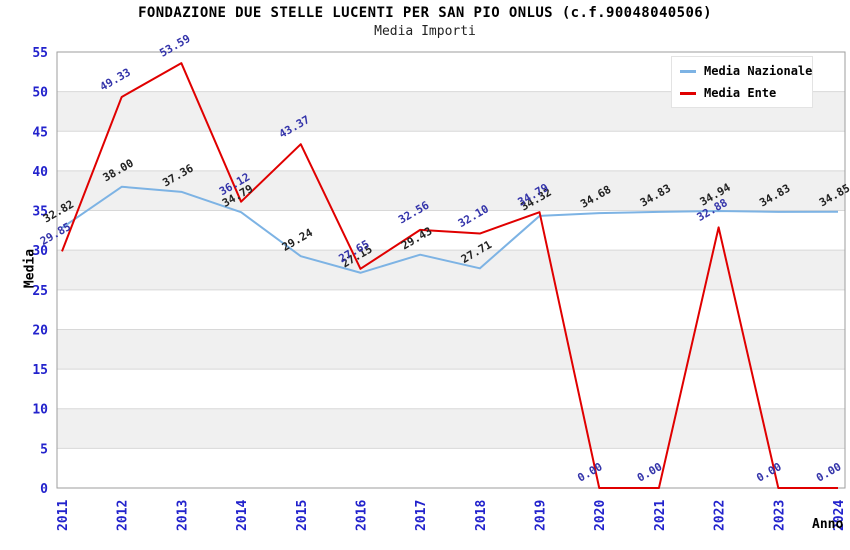 Image resolution: width=850 pixels, height=550 pixels. What do you see at coordinates (450, 229) in the screenshot?
I see `series-line-media-nazionale` at bounding box center [450, 229].